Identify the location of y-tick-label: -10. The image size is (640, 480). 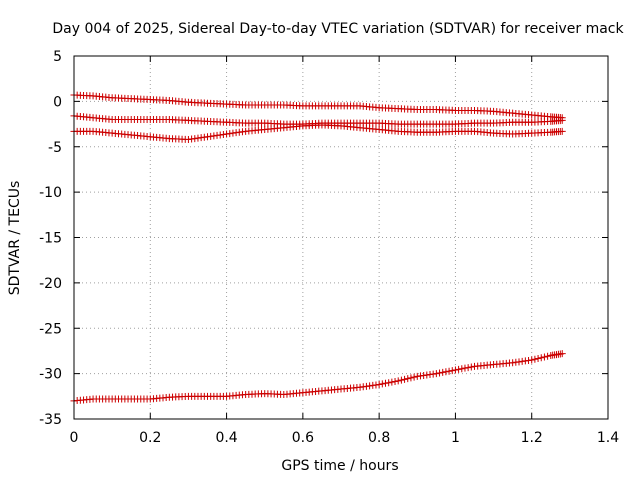
(50, 193).